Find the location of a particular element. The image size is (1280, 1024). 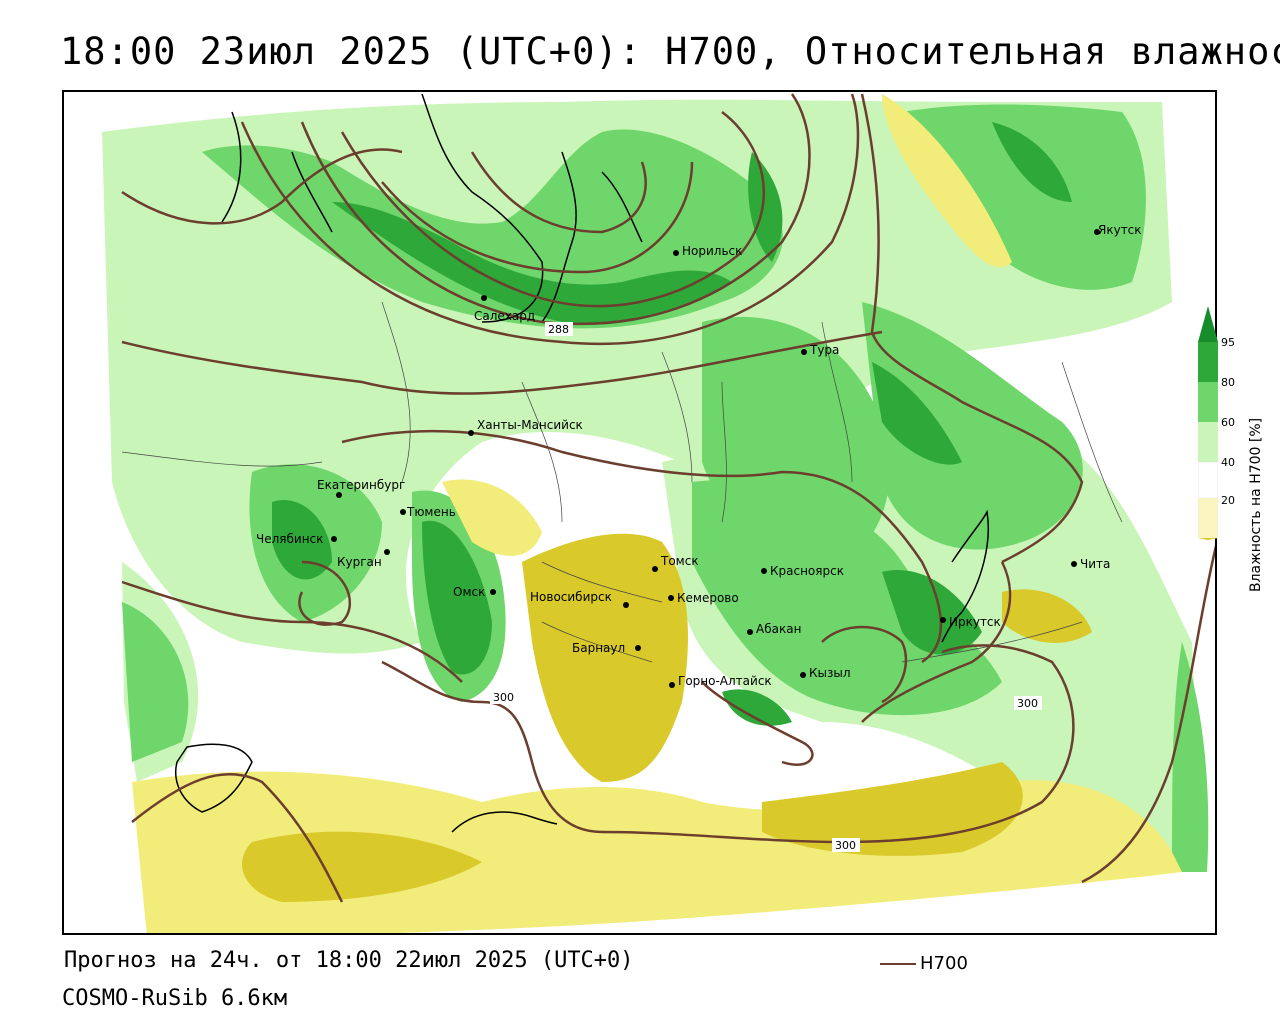

contour-label-300-west: 300 is located at coordinates (504, 697).